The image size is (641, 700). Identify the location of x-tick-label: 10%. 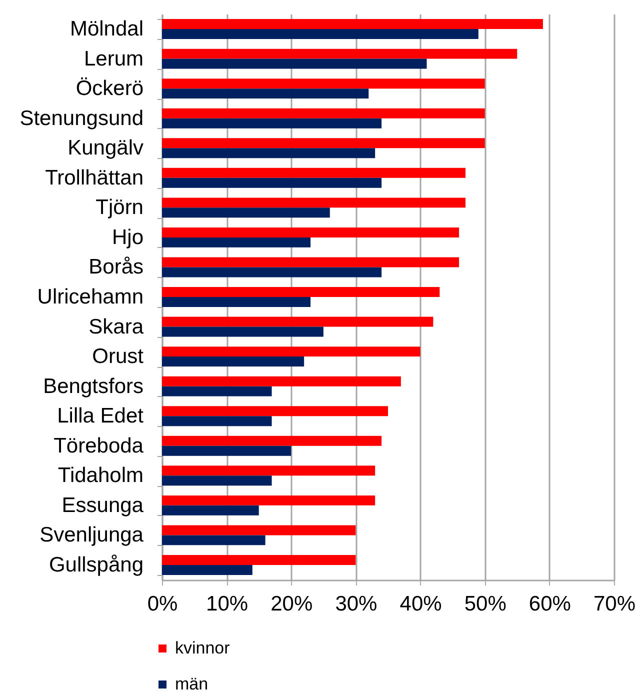
(227, 604).